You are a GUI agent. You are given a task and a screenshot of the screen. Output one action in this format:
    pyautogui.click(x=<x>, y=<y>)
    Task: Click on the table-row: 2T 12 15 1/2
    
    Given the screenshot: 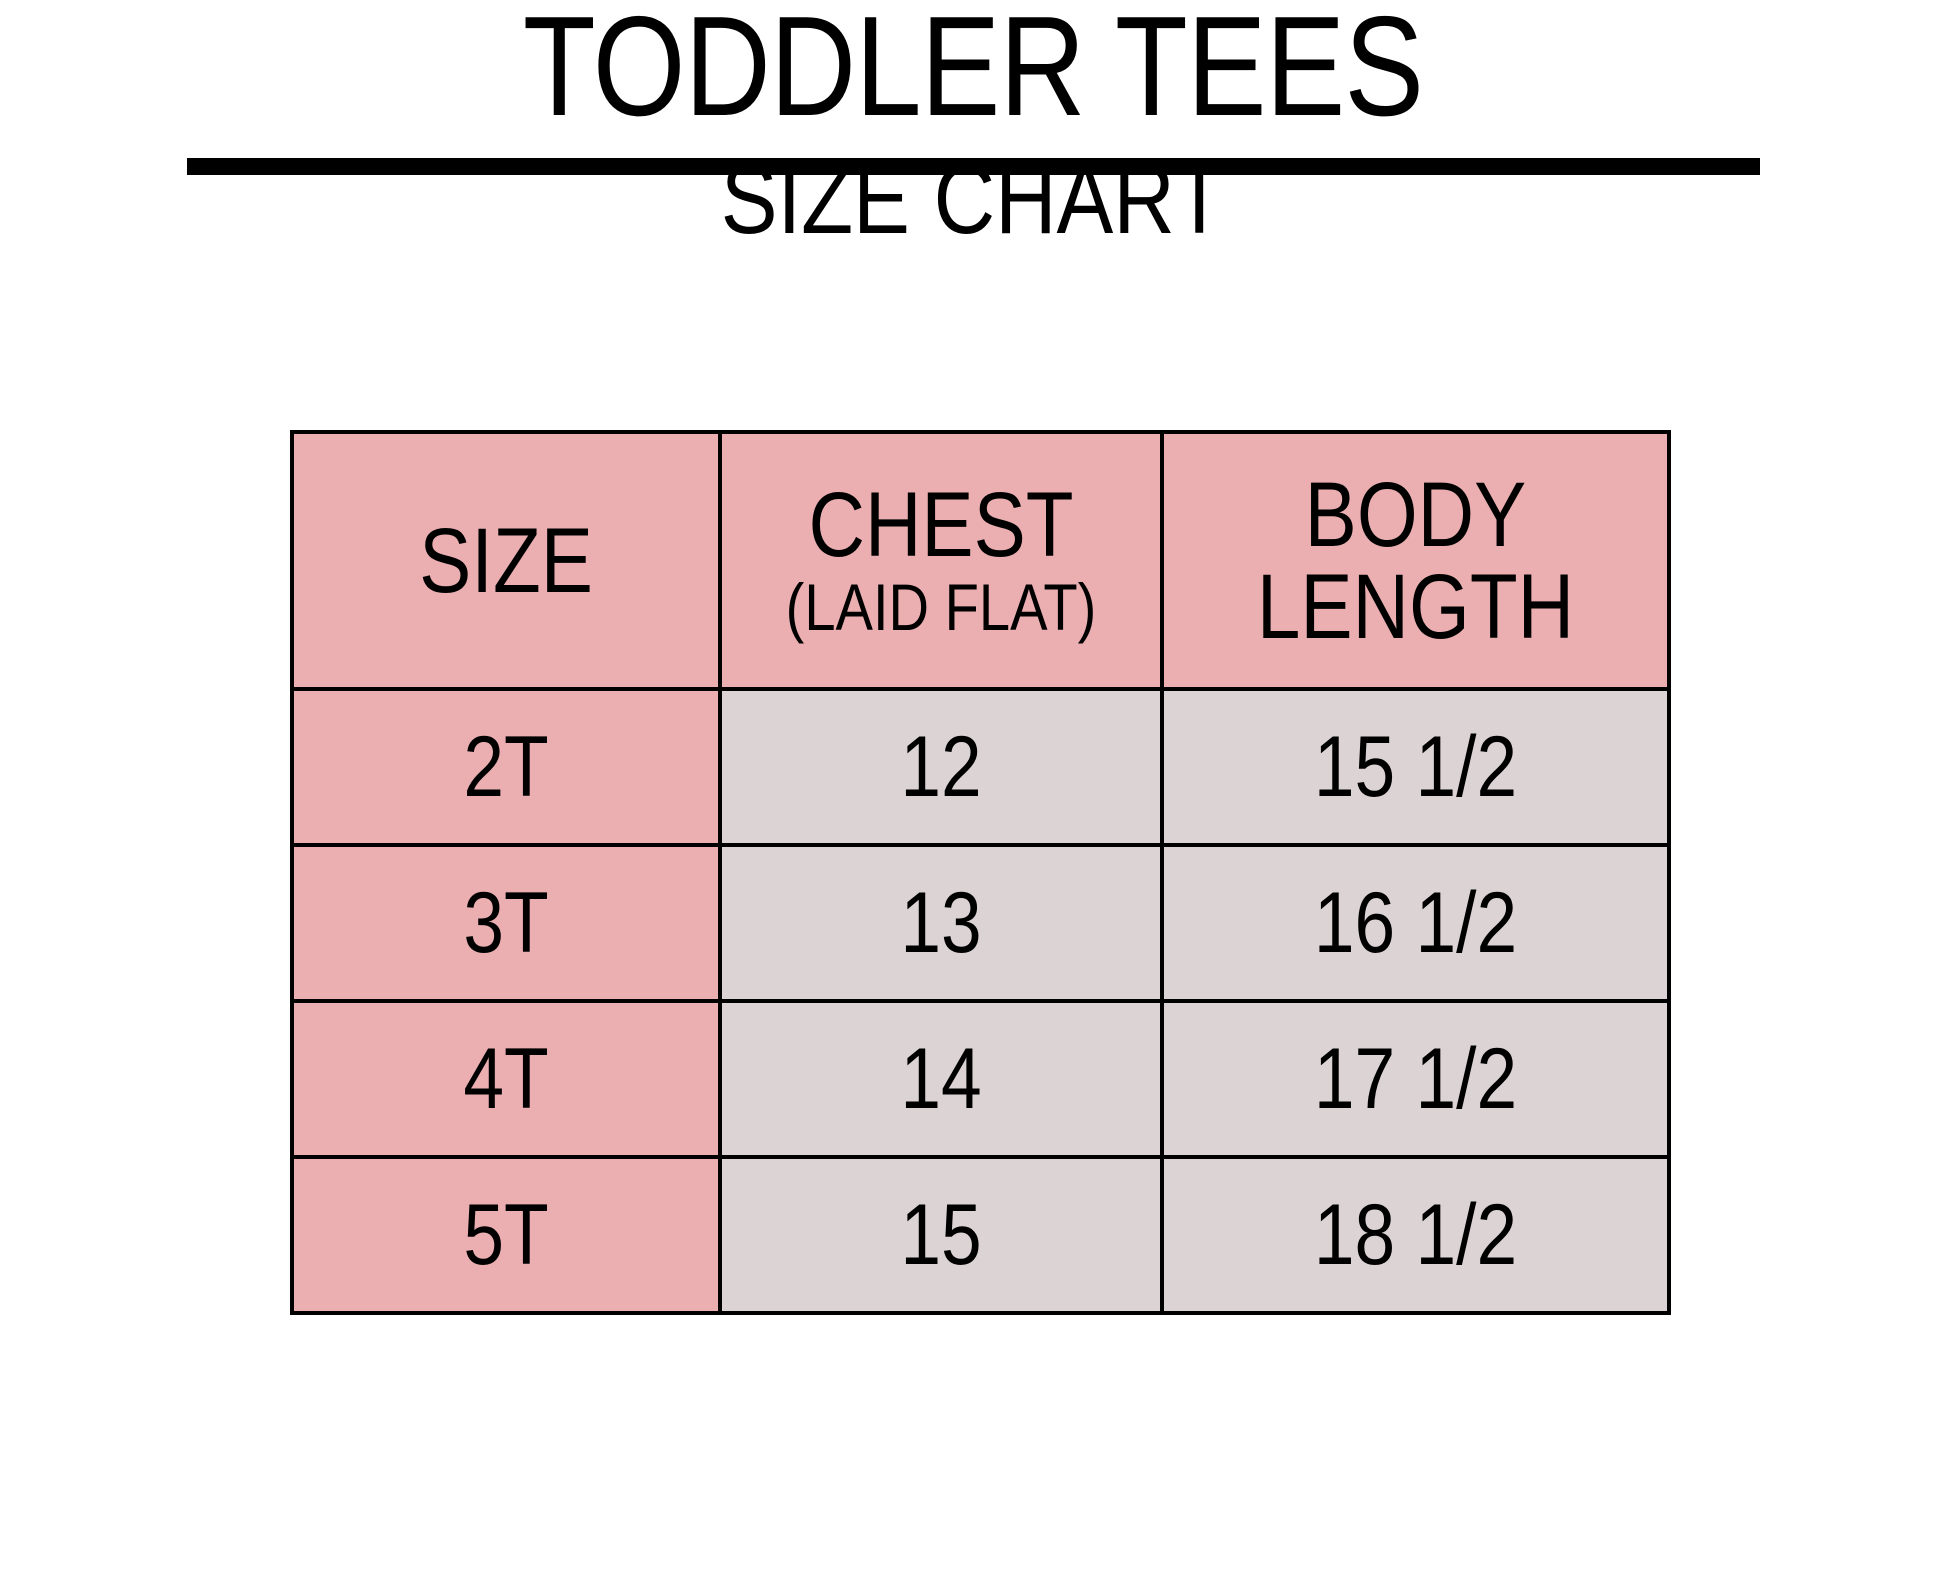 What is the action you would take?
    pyautogui.click(x=980, y=767)
    